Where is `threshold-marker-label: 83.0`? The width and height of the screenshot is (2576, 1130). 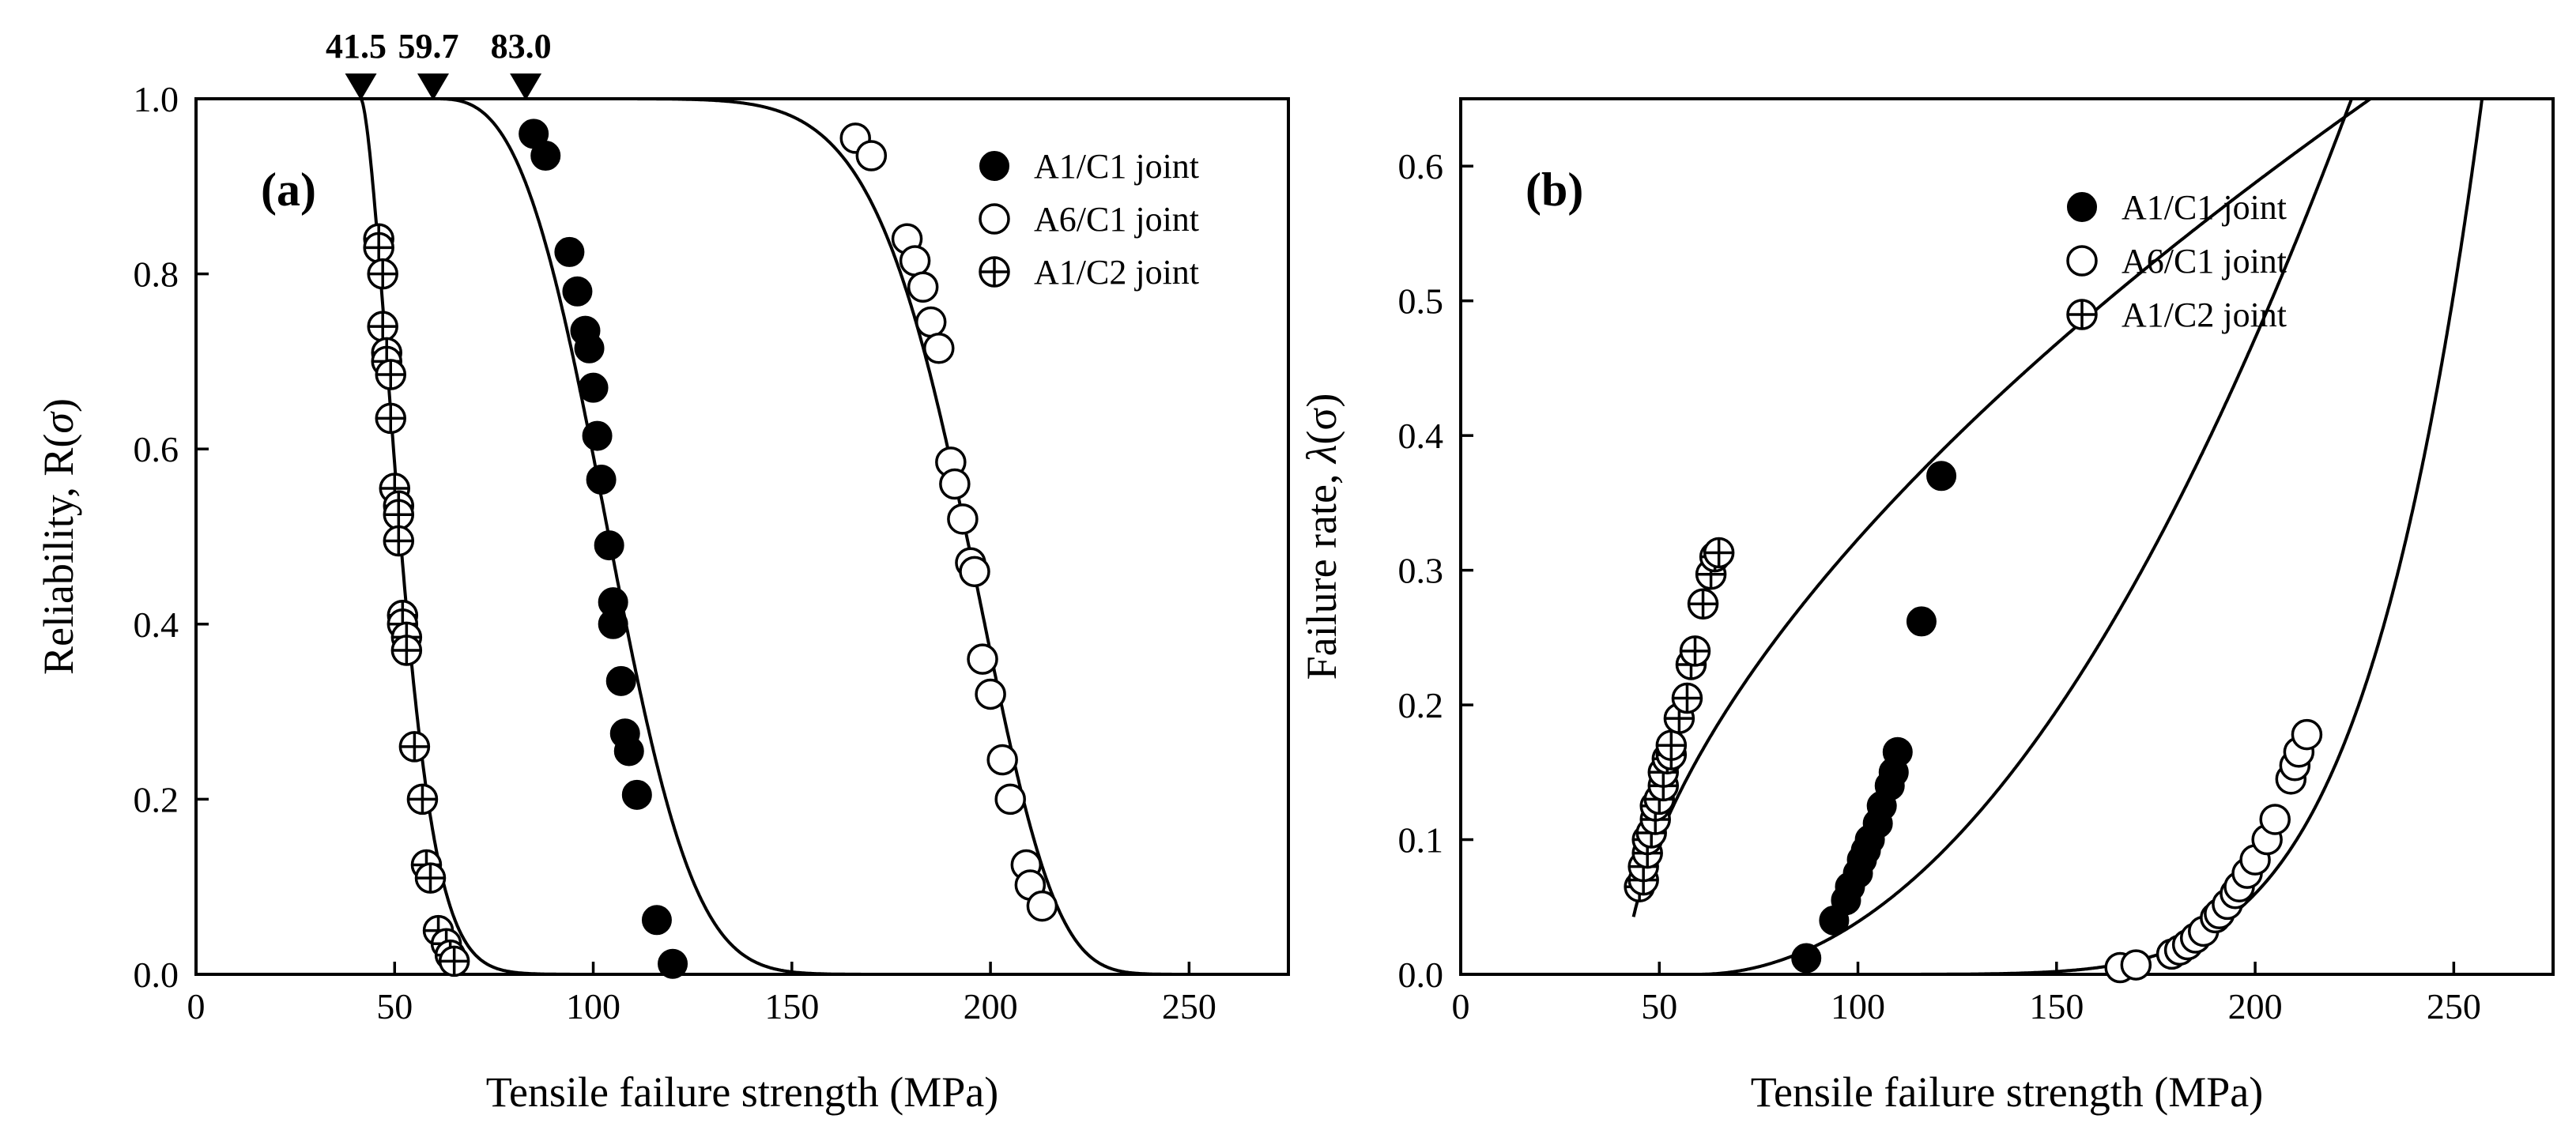
threshold-marker-label: 83.0 is located at coordinates (521, 46).